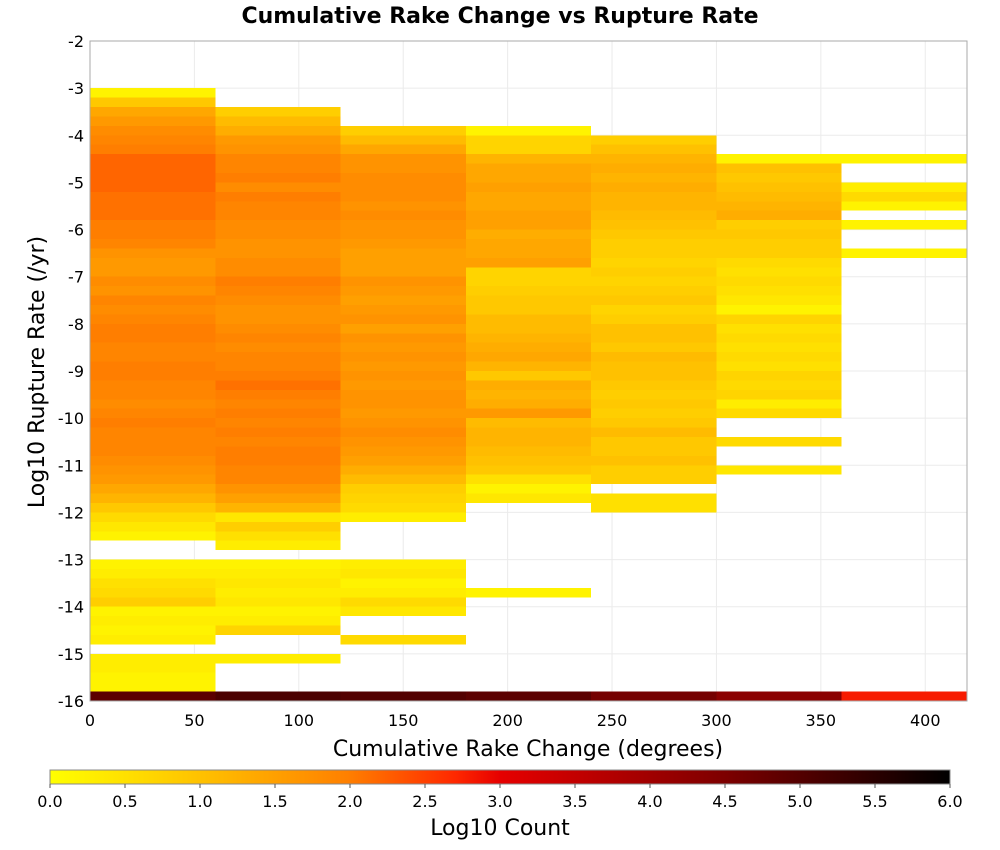  Describe the element at coordinates (528, 749) in the screenshot. I see `x-axis-label: Cumulative Rake Change (degrees)` at that location.